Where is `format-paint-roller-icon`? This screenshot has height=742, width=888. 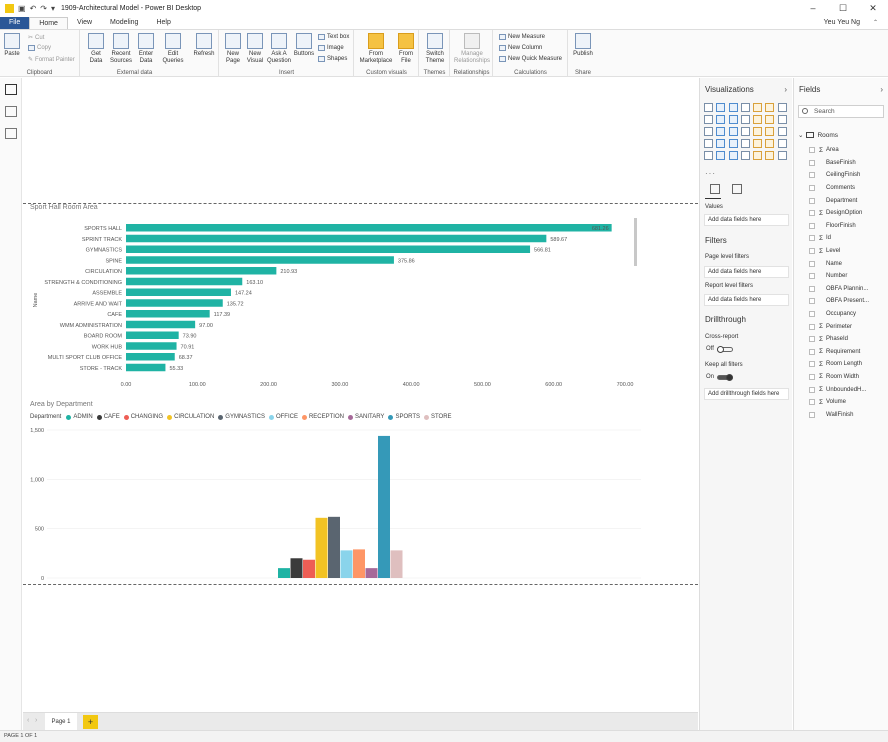
format-paint-roller-icon is located at coordinates (737, 189).